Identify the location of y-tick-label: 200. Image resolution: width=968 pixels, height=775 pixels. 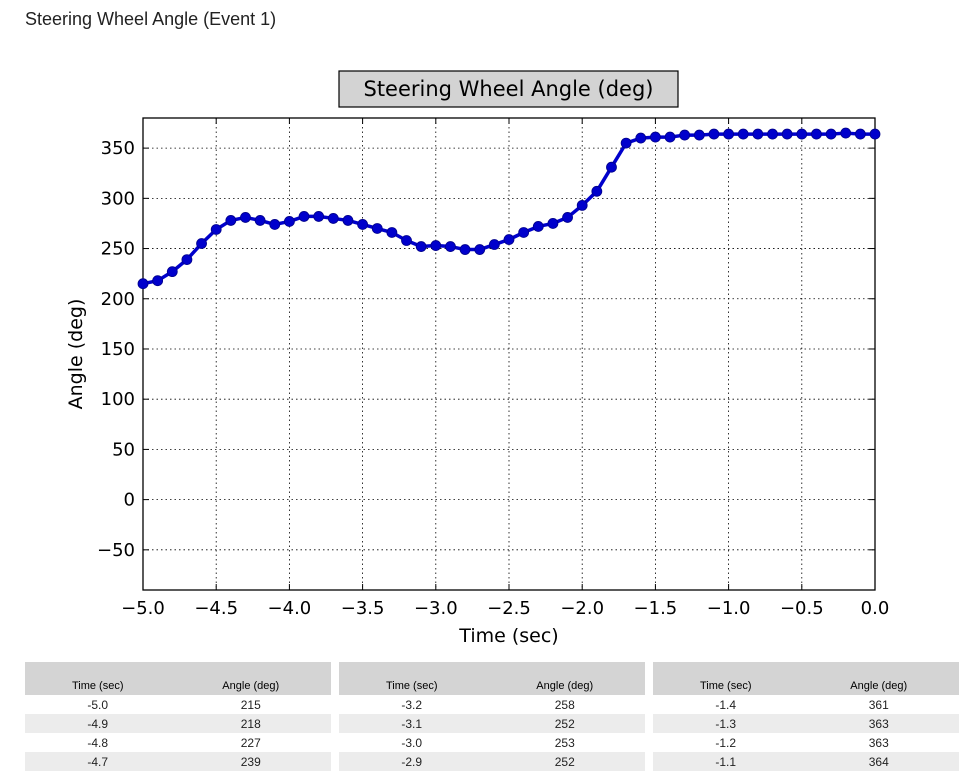
(118, 299).